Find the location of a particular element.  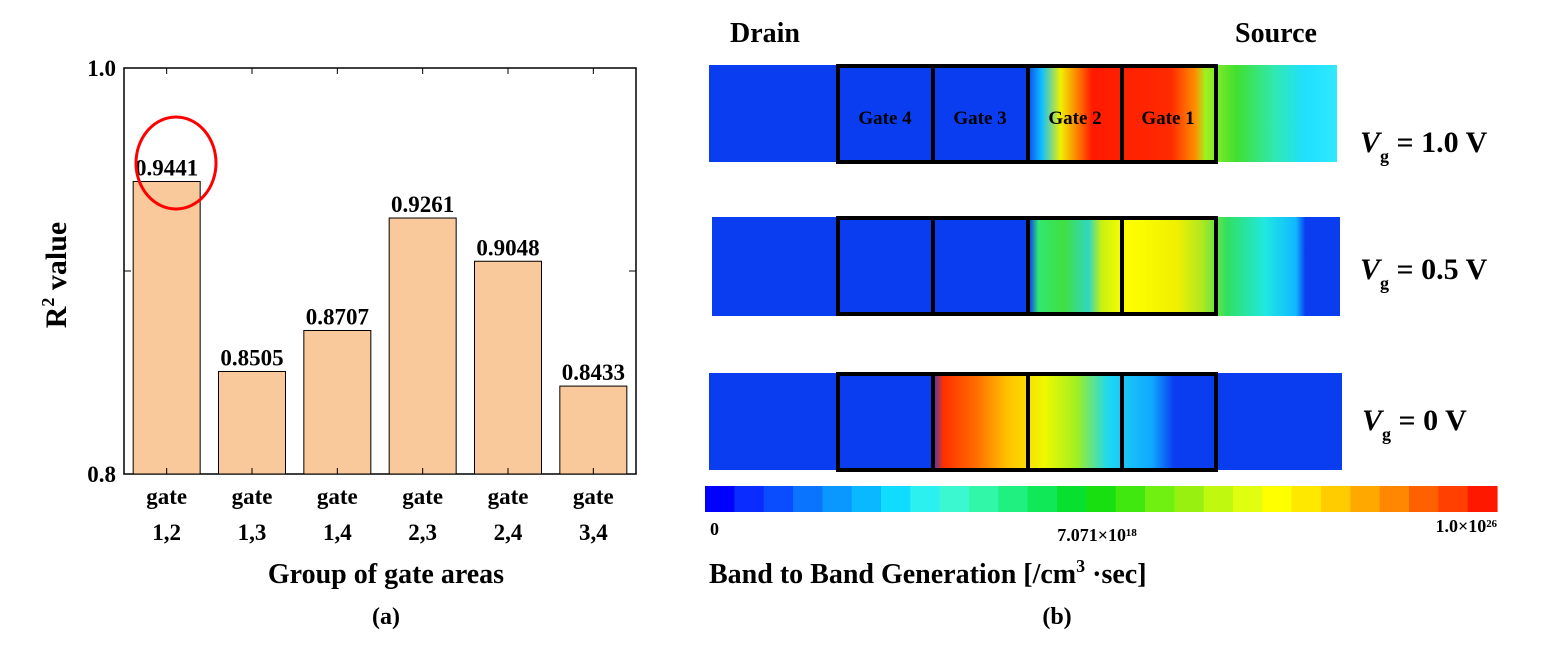

x-tick-label-4: gate is located at coordinates (422, 496).